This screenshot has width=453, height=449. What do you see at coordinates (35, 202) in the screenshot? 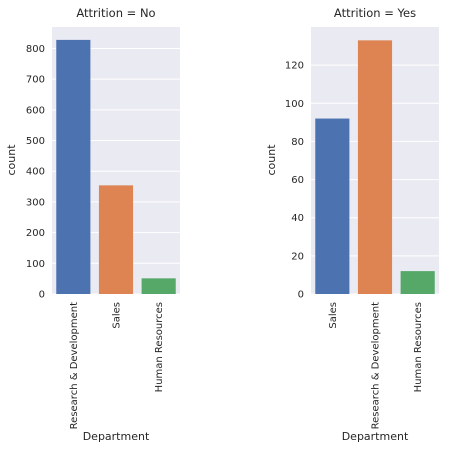
I see `y-tick-label: 300` at bounding box center [35, 202].